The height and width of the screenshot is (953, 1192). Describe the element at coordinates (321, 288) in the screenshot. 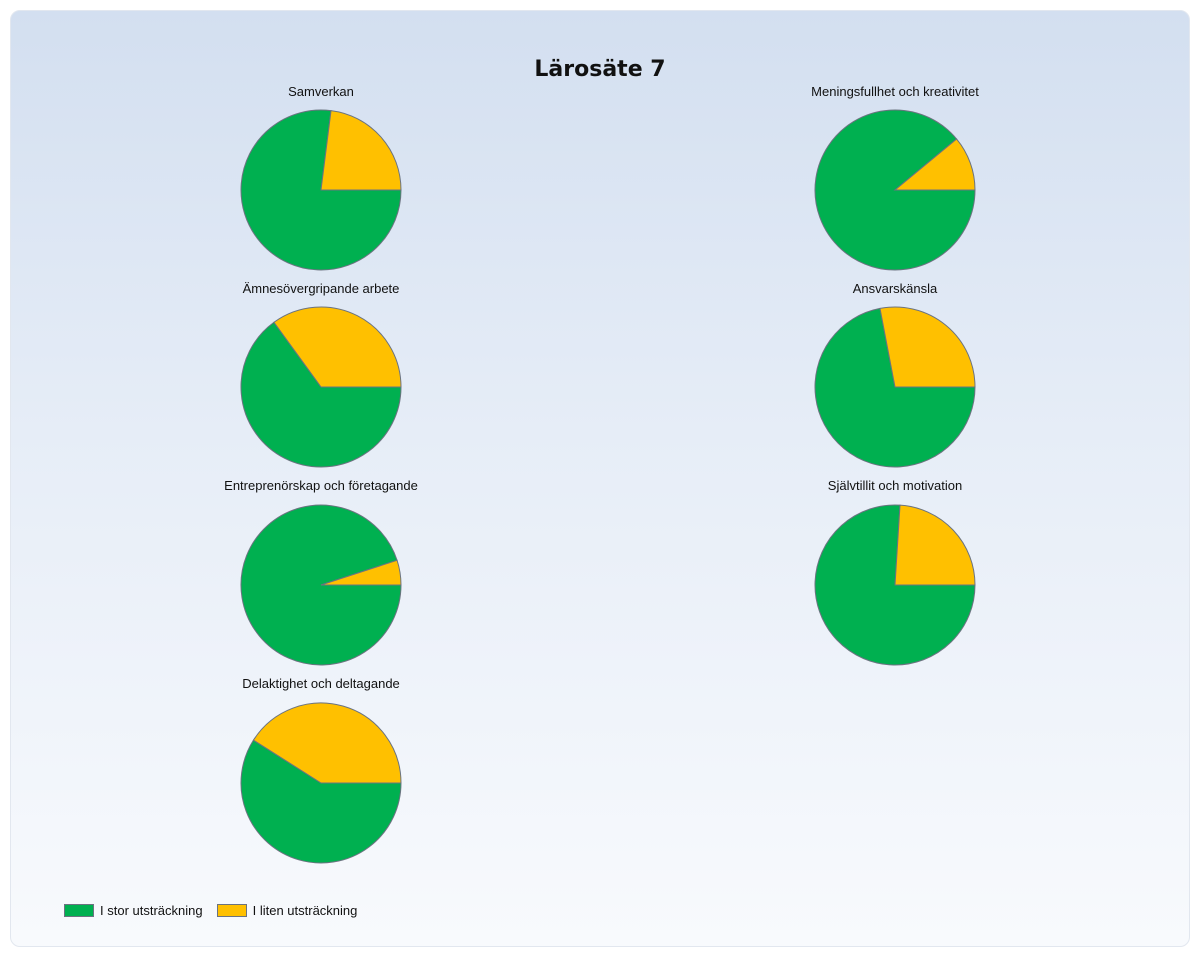

I see `pie-title: Ämnesövergripande arbete` at that location.